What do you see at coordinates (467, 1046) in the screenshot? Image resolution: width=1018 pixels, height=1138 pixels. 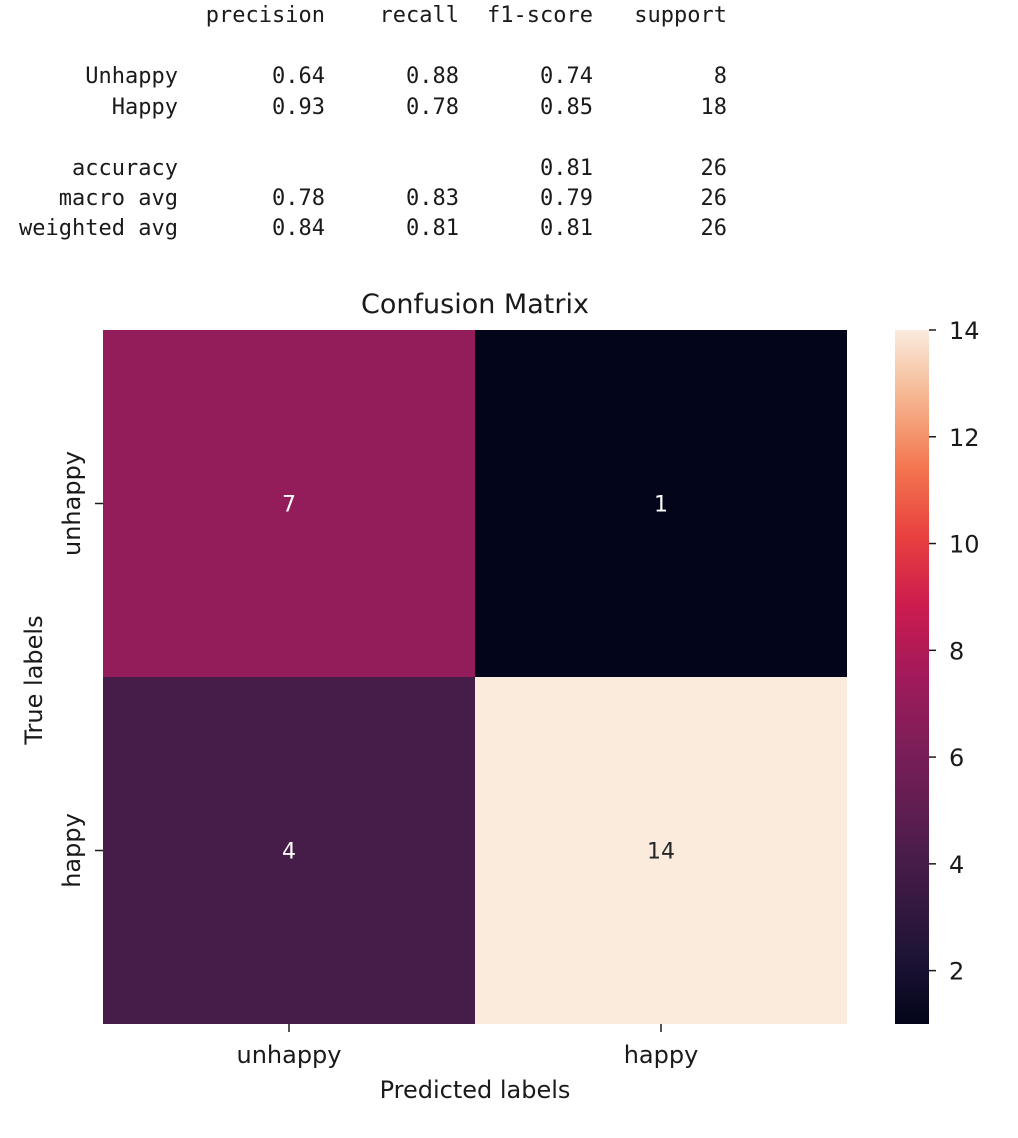 I see `x-axis-ticks: unhappy happy` at bounding box center [467, 1046].